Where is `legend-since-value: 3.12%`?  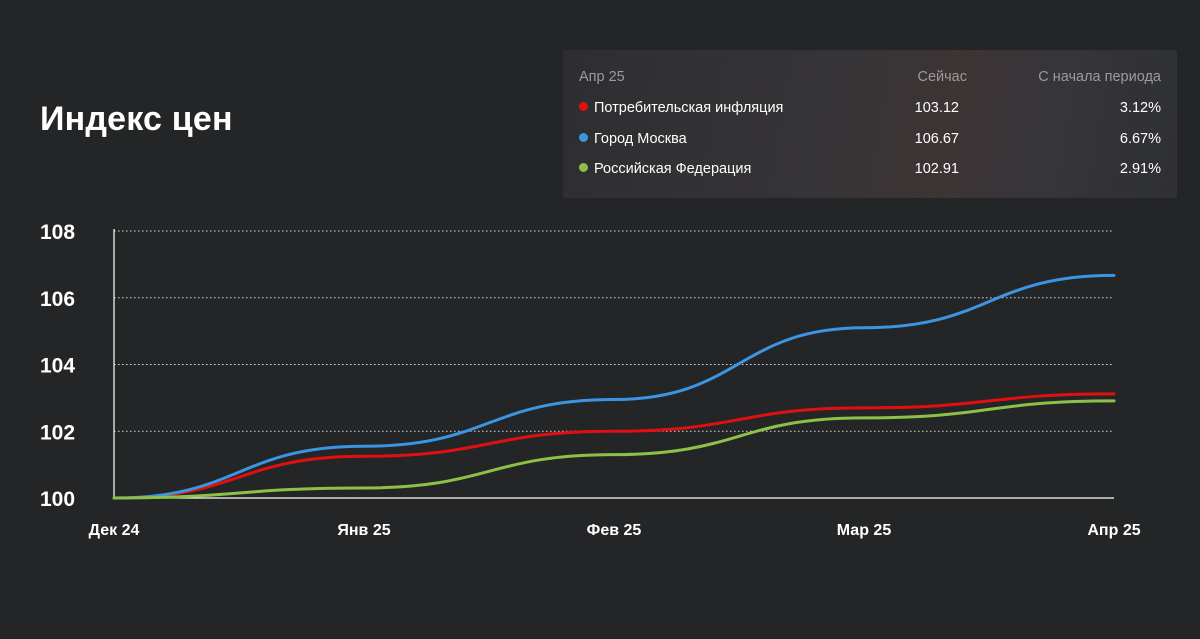 legend-since-value: 3.12% is located at coordinates (1140, 108).